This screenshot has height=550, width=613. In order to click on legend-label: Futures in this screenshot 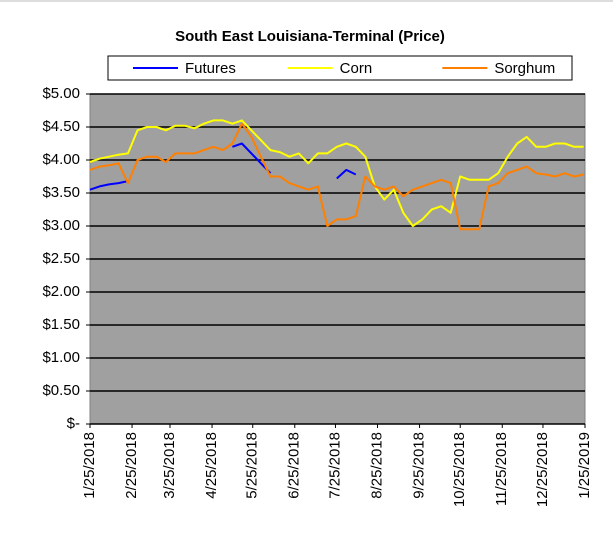, I will do `click(210, 68)`.